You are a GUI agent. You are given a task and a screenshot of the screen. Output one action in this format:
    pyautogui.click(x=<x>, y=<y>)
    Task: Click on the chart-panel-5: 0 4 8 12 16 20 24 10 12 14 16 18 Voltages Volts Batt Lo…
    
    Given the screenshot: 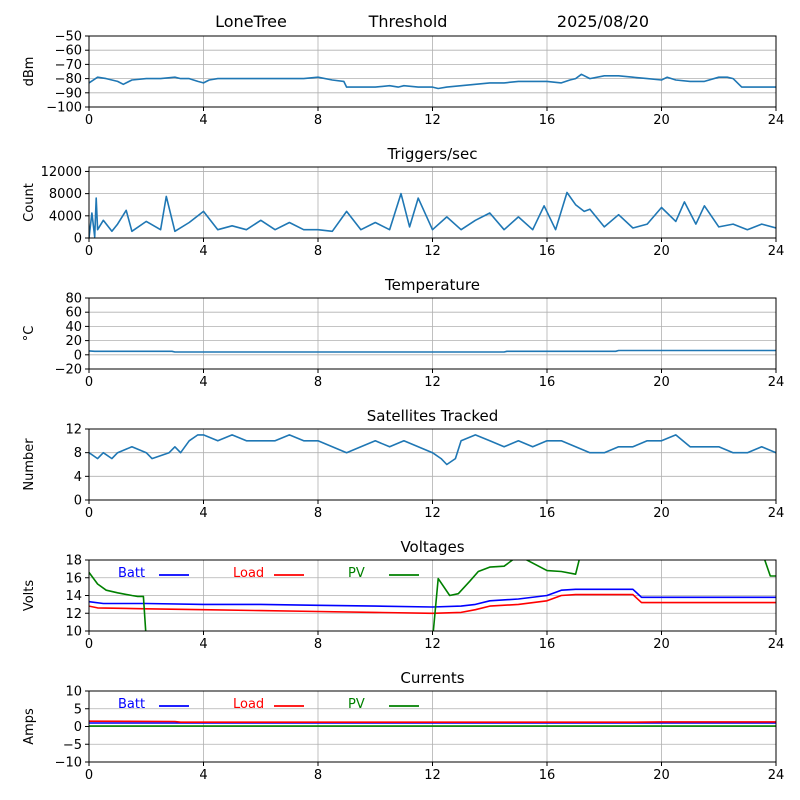 What is the action you would take?
    pyautogui.click(x=403, y=595)
    